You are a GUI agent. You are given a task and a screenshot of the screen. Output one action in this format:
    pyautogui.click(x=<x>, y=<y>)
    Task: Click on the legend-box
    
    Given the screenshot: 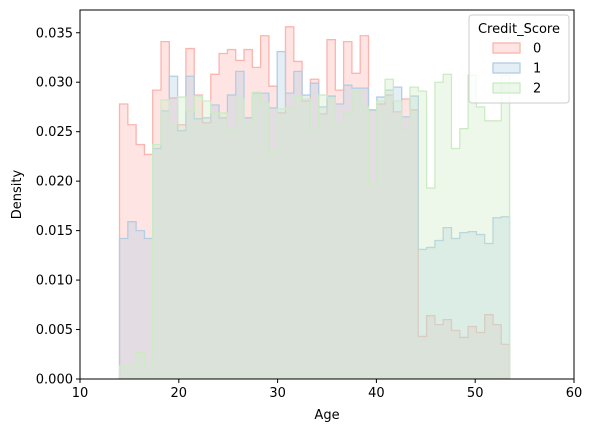 What is the action you would take?
    pyautogui.click(x=519, y=59)
    